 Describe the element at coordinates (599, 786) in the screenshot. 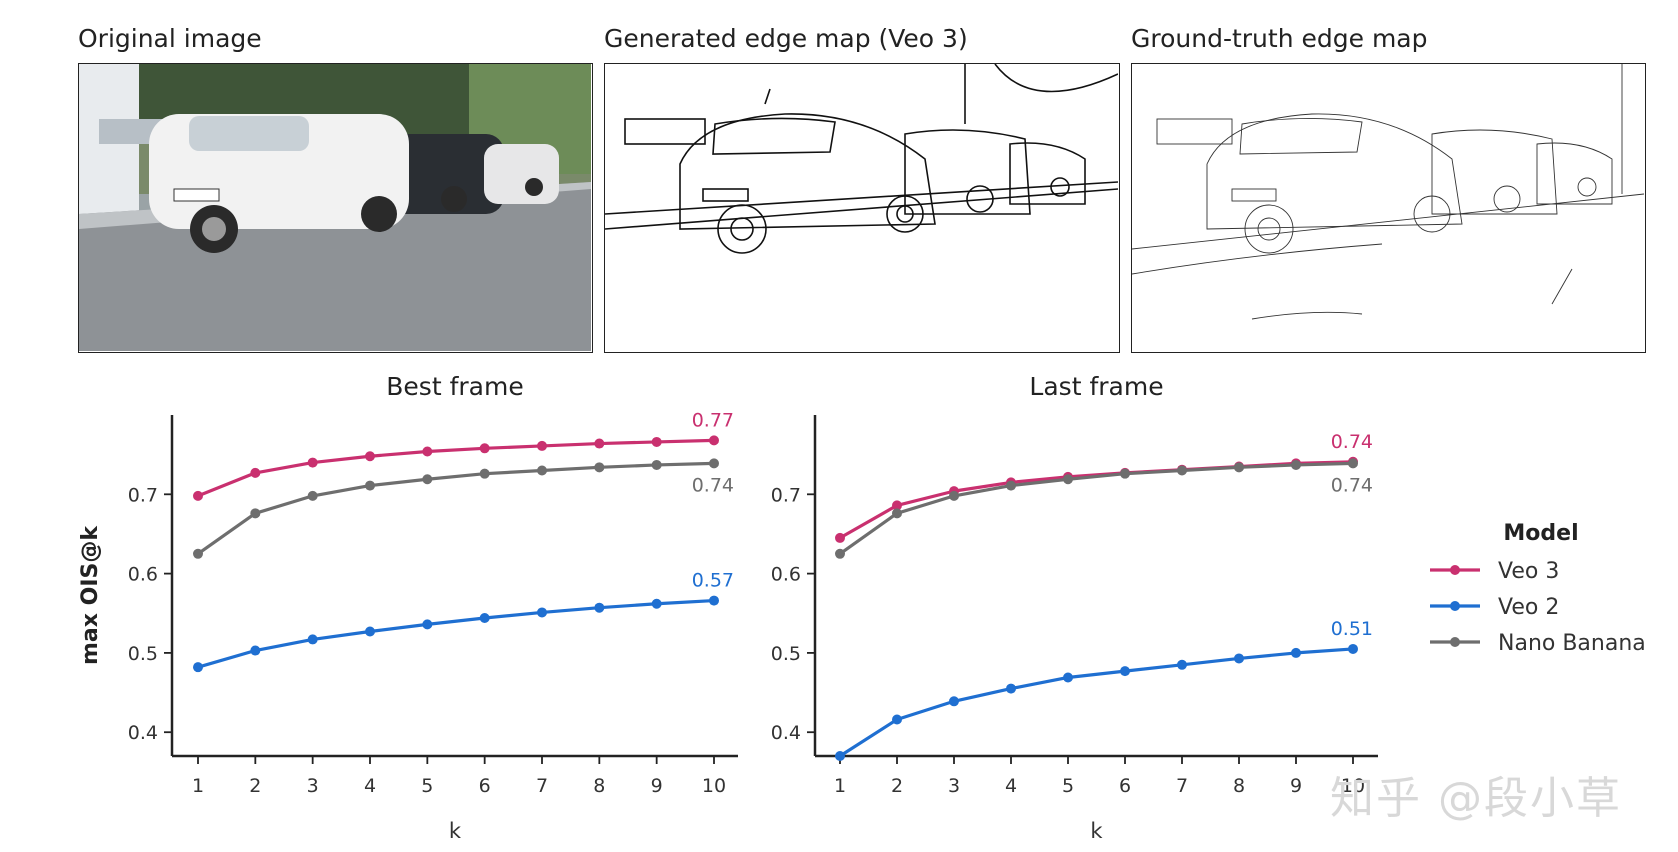

I see `x-tick-label: 8` at that location.